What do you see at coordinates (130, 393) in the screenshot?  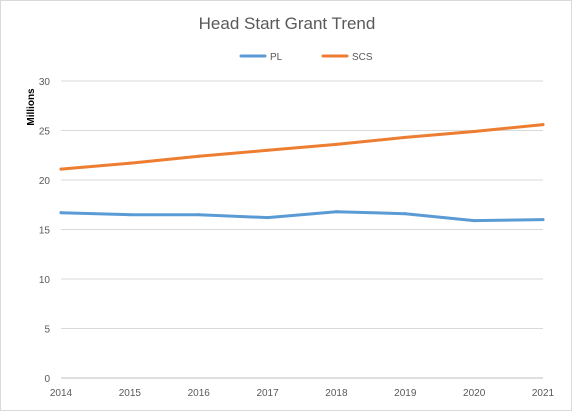 I see `x-tick-label: 2015` at bounding box center [130, 393].